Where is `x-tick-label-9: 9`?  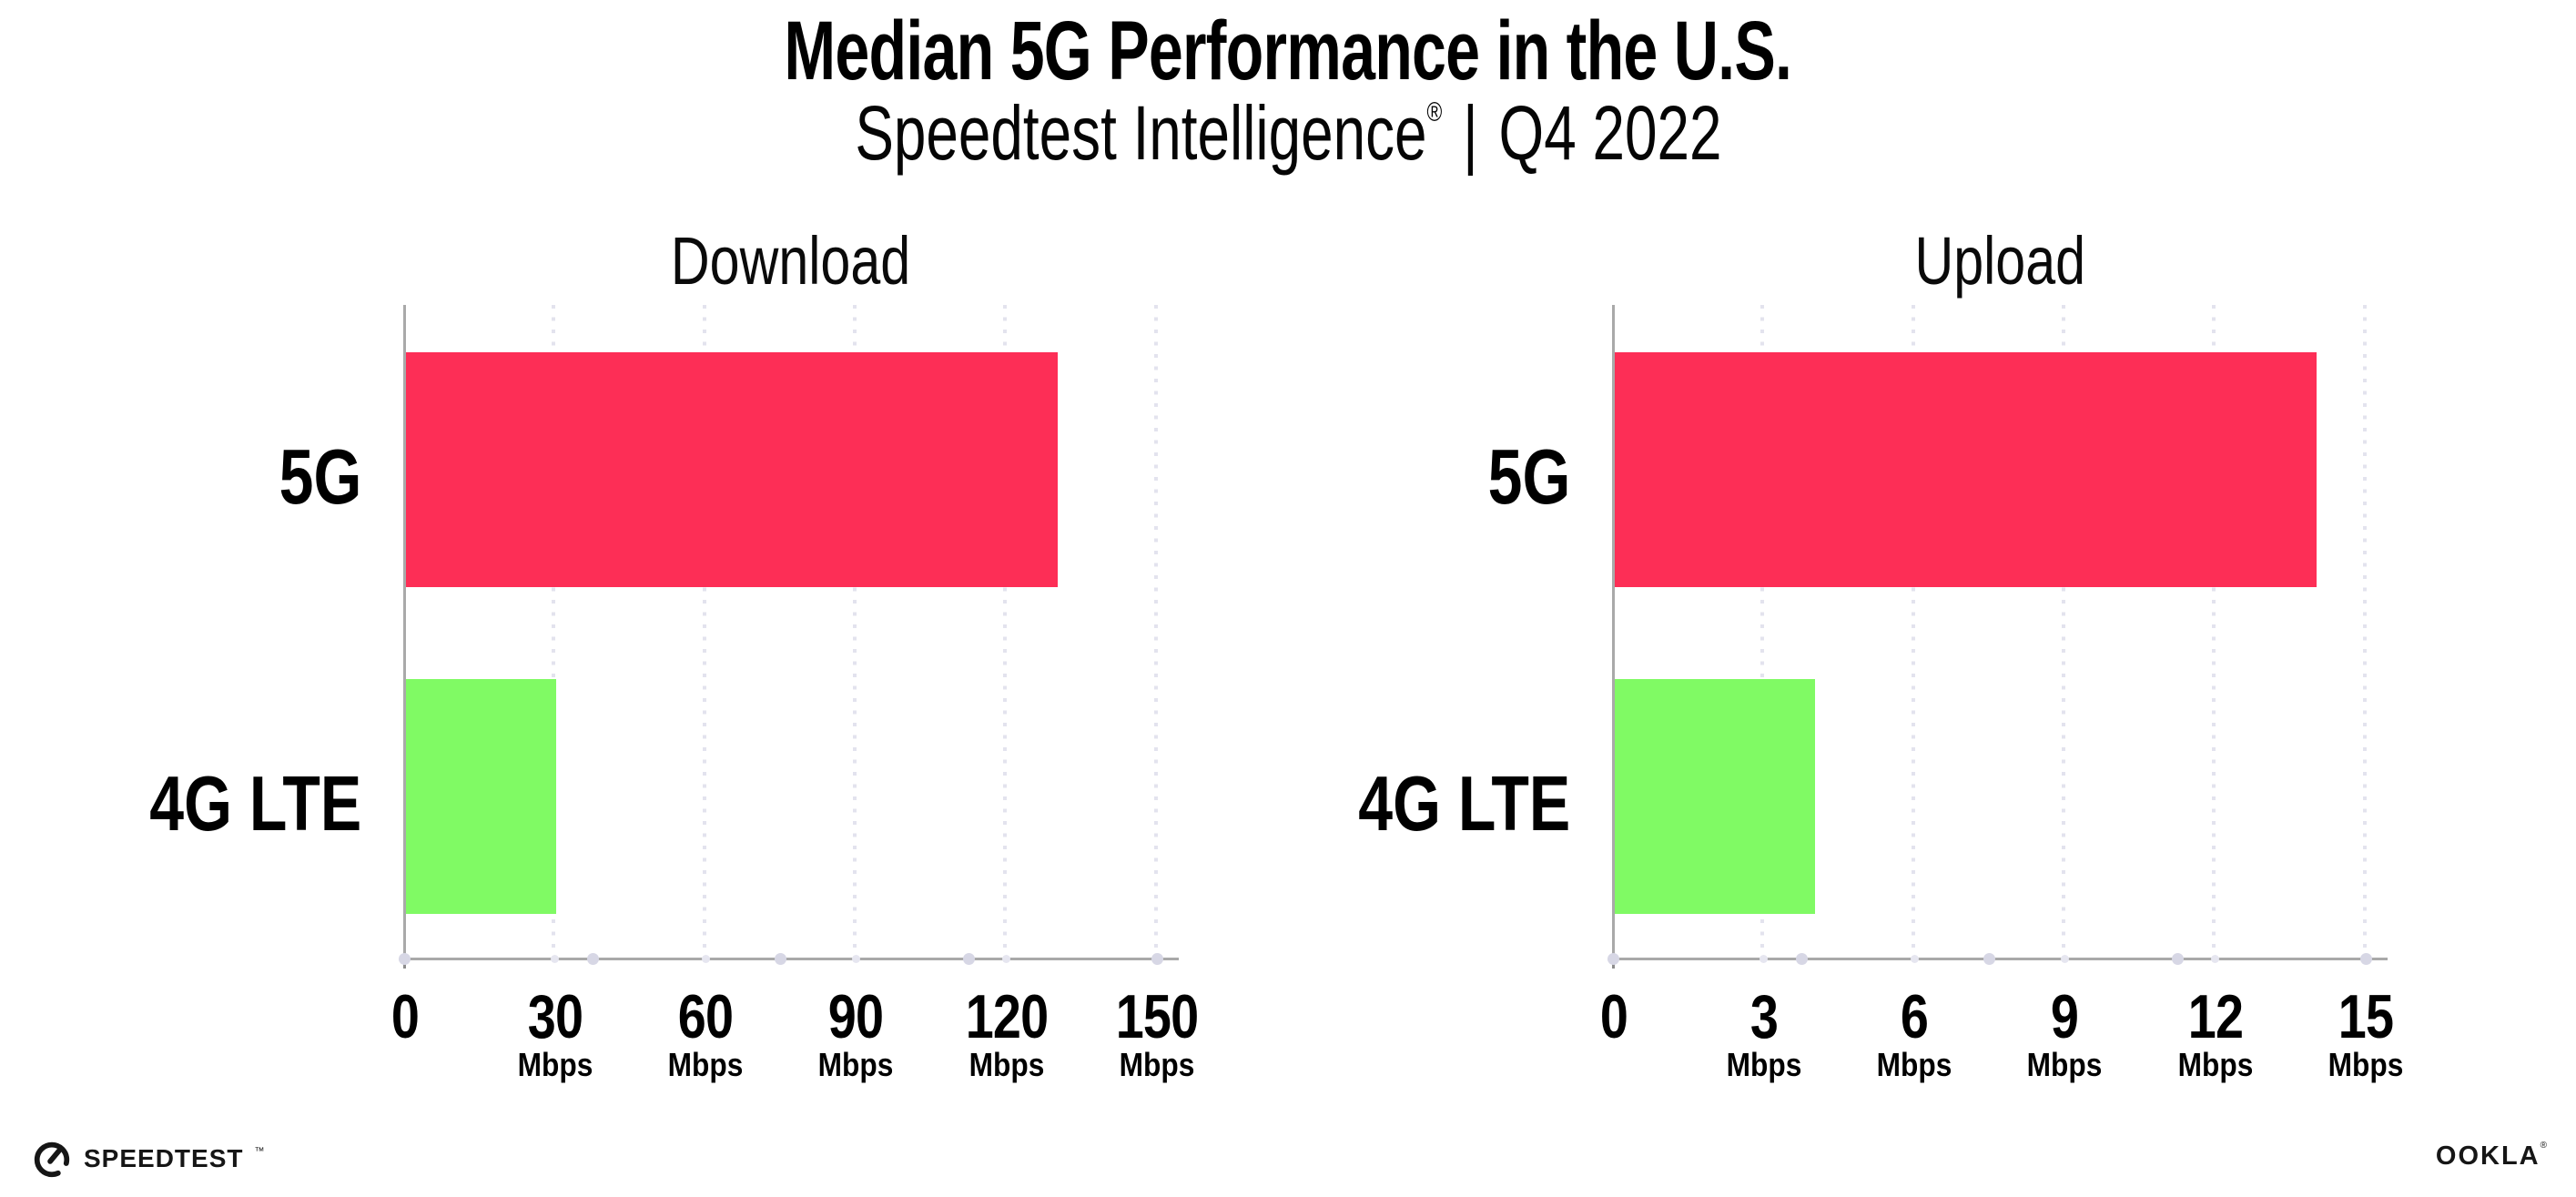 x-tick-label-9: 9 is located at coordinates (2065, 1017).